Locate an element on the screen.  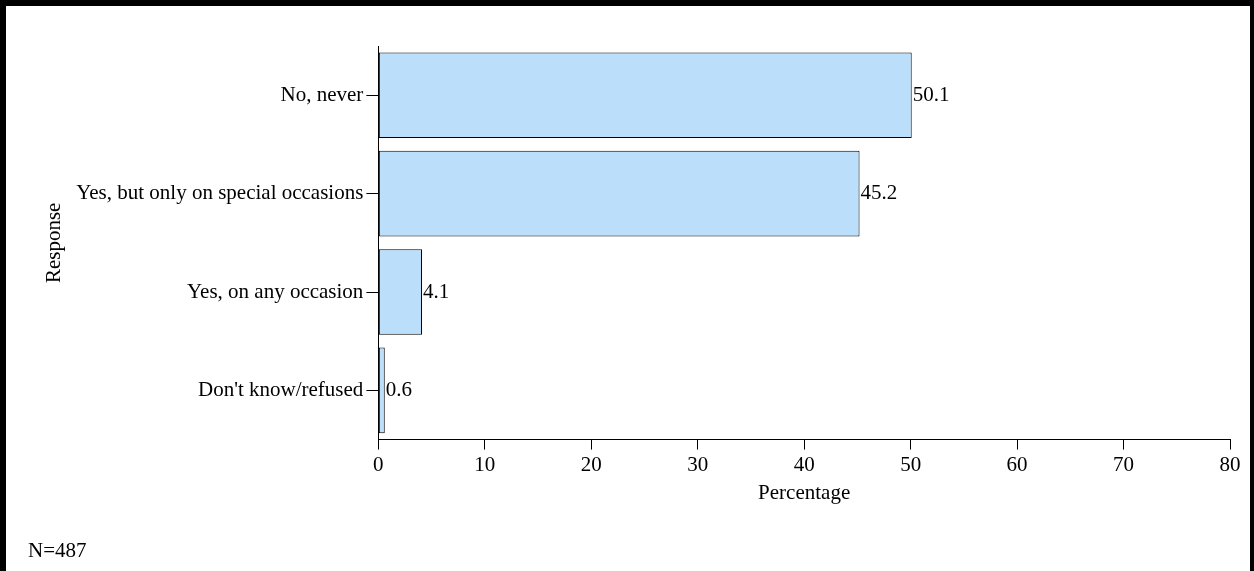
x-tick-label: 40 is located at coordinates (804, 463).